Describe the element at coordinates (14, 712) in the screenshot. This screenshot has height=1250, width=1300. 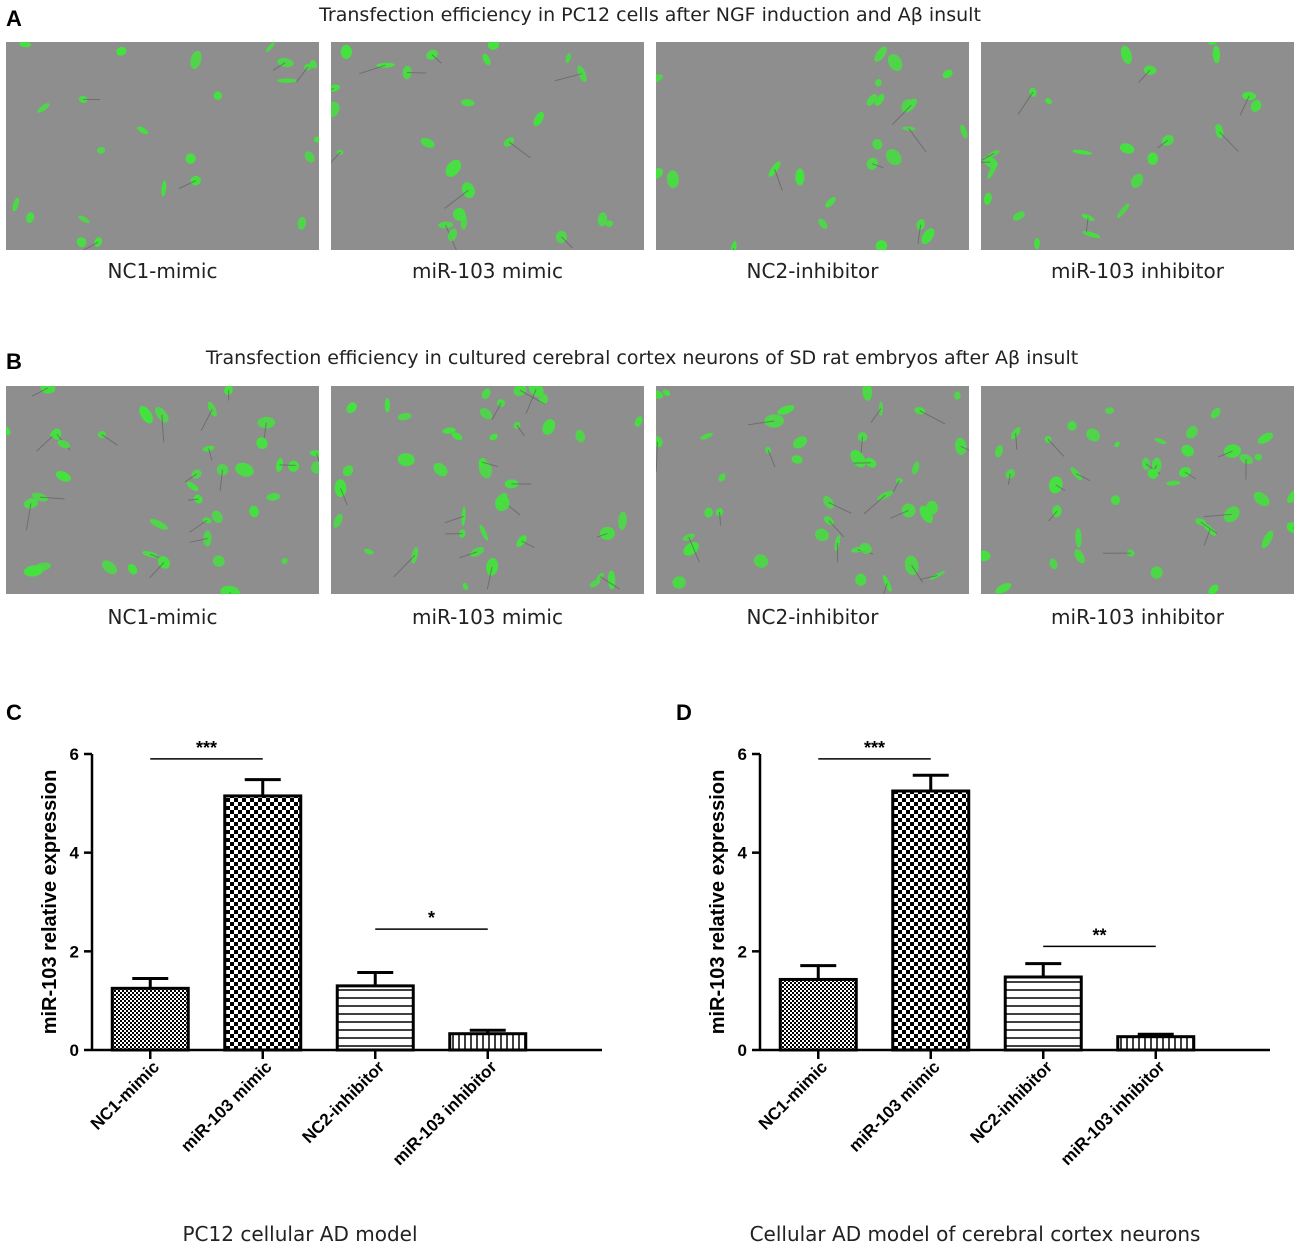
I see `panel-letter-c: C` at that location.